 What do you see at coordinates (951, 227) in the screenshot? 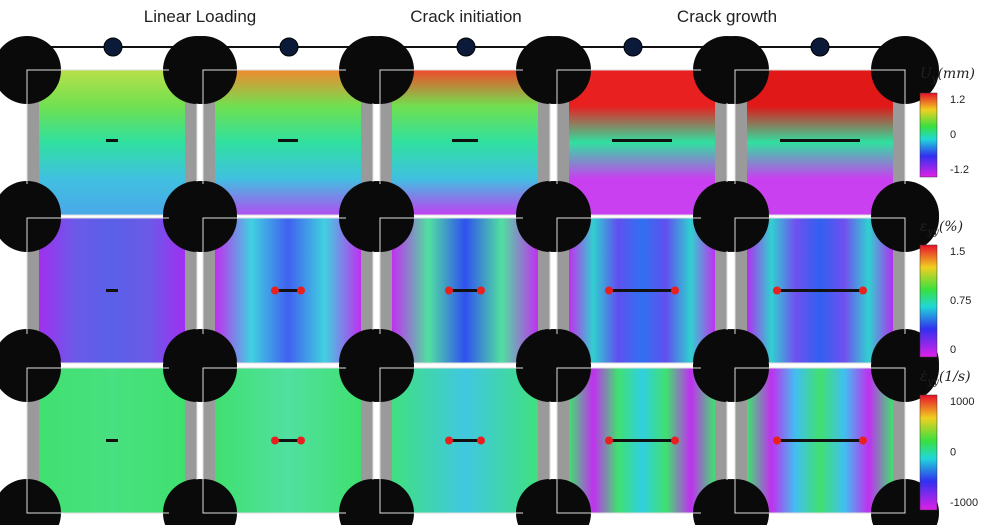
I see `colorbar-unit: (%)` at bounding box center [951, 227].